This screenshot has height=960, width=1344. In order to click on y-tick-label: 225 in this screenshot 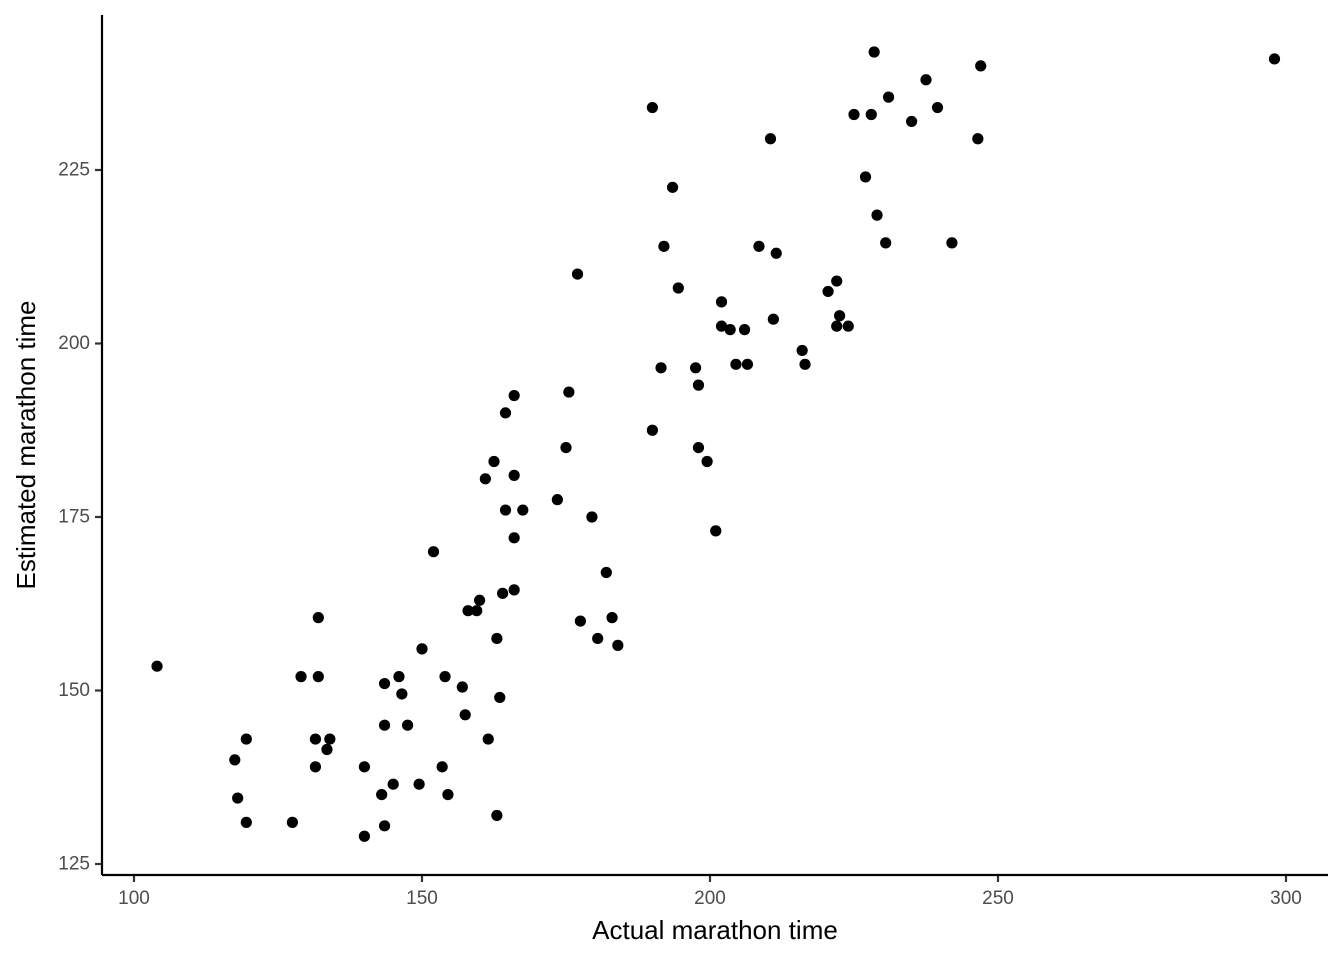, I will do `click(74, 170)`.